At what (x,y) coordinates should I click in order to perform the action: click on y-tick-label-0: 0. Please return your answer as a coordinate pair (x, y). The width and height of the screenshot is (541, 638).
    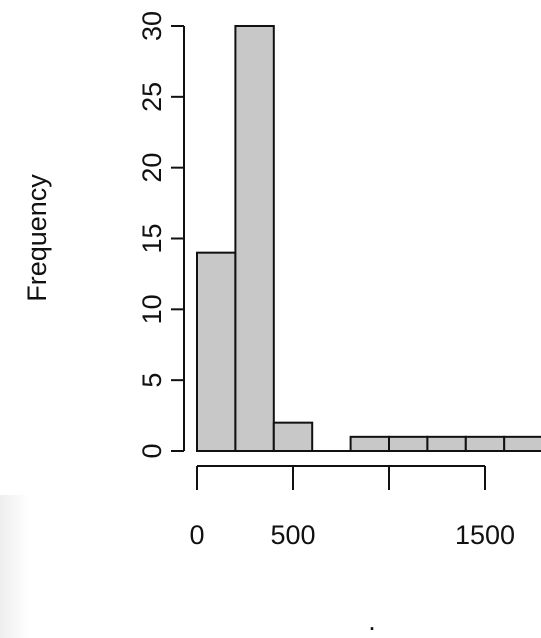
    Looking at the image, I should click on (152, 450).